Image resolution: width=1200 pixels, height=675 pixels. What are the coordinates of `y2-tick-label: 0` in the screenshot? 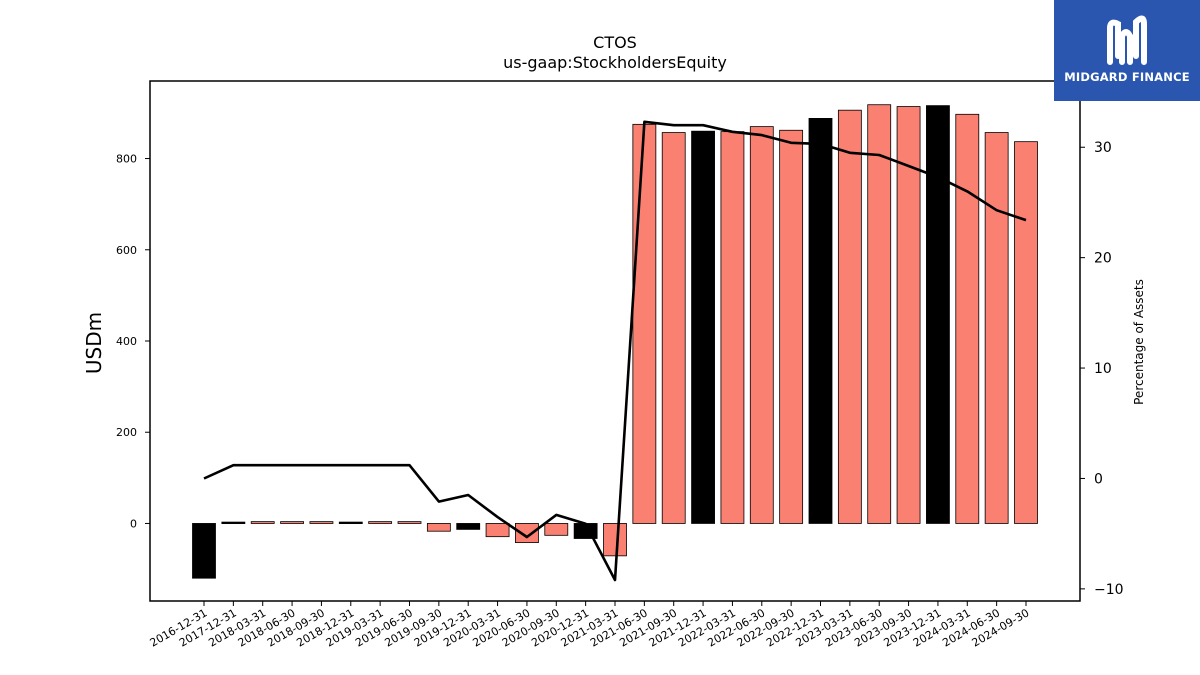 It's located at (1098, 479).